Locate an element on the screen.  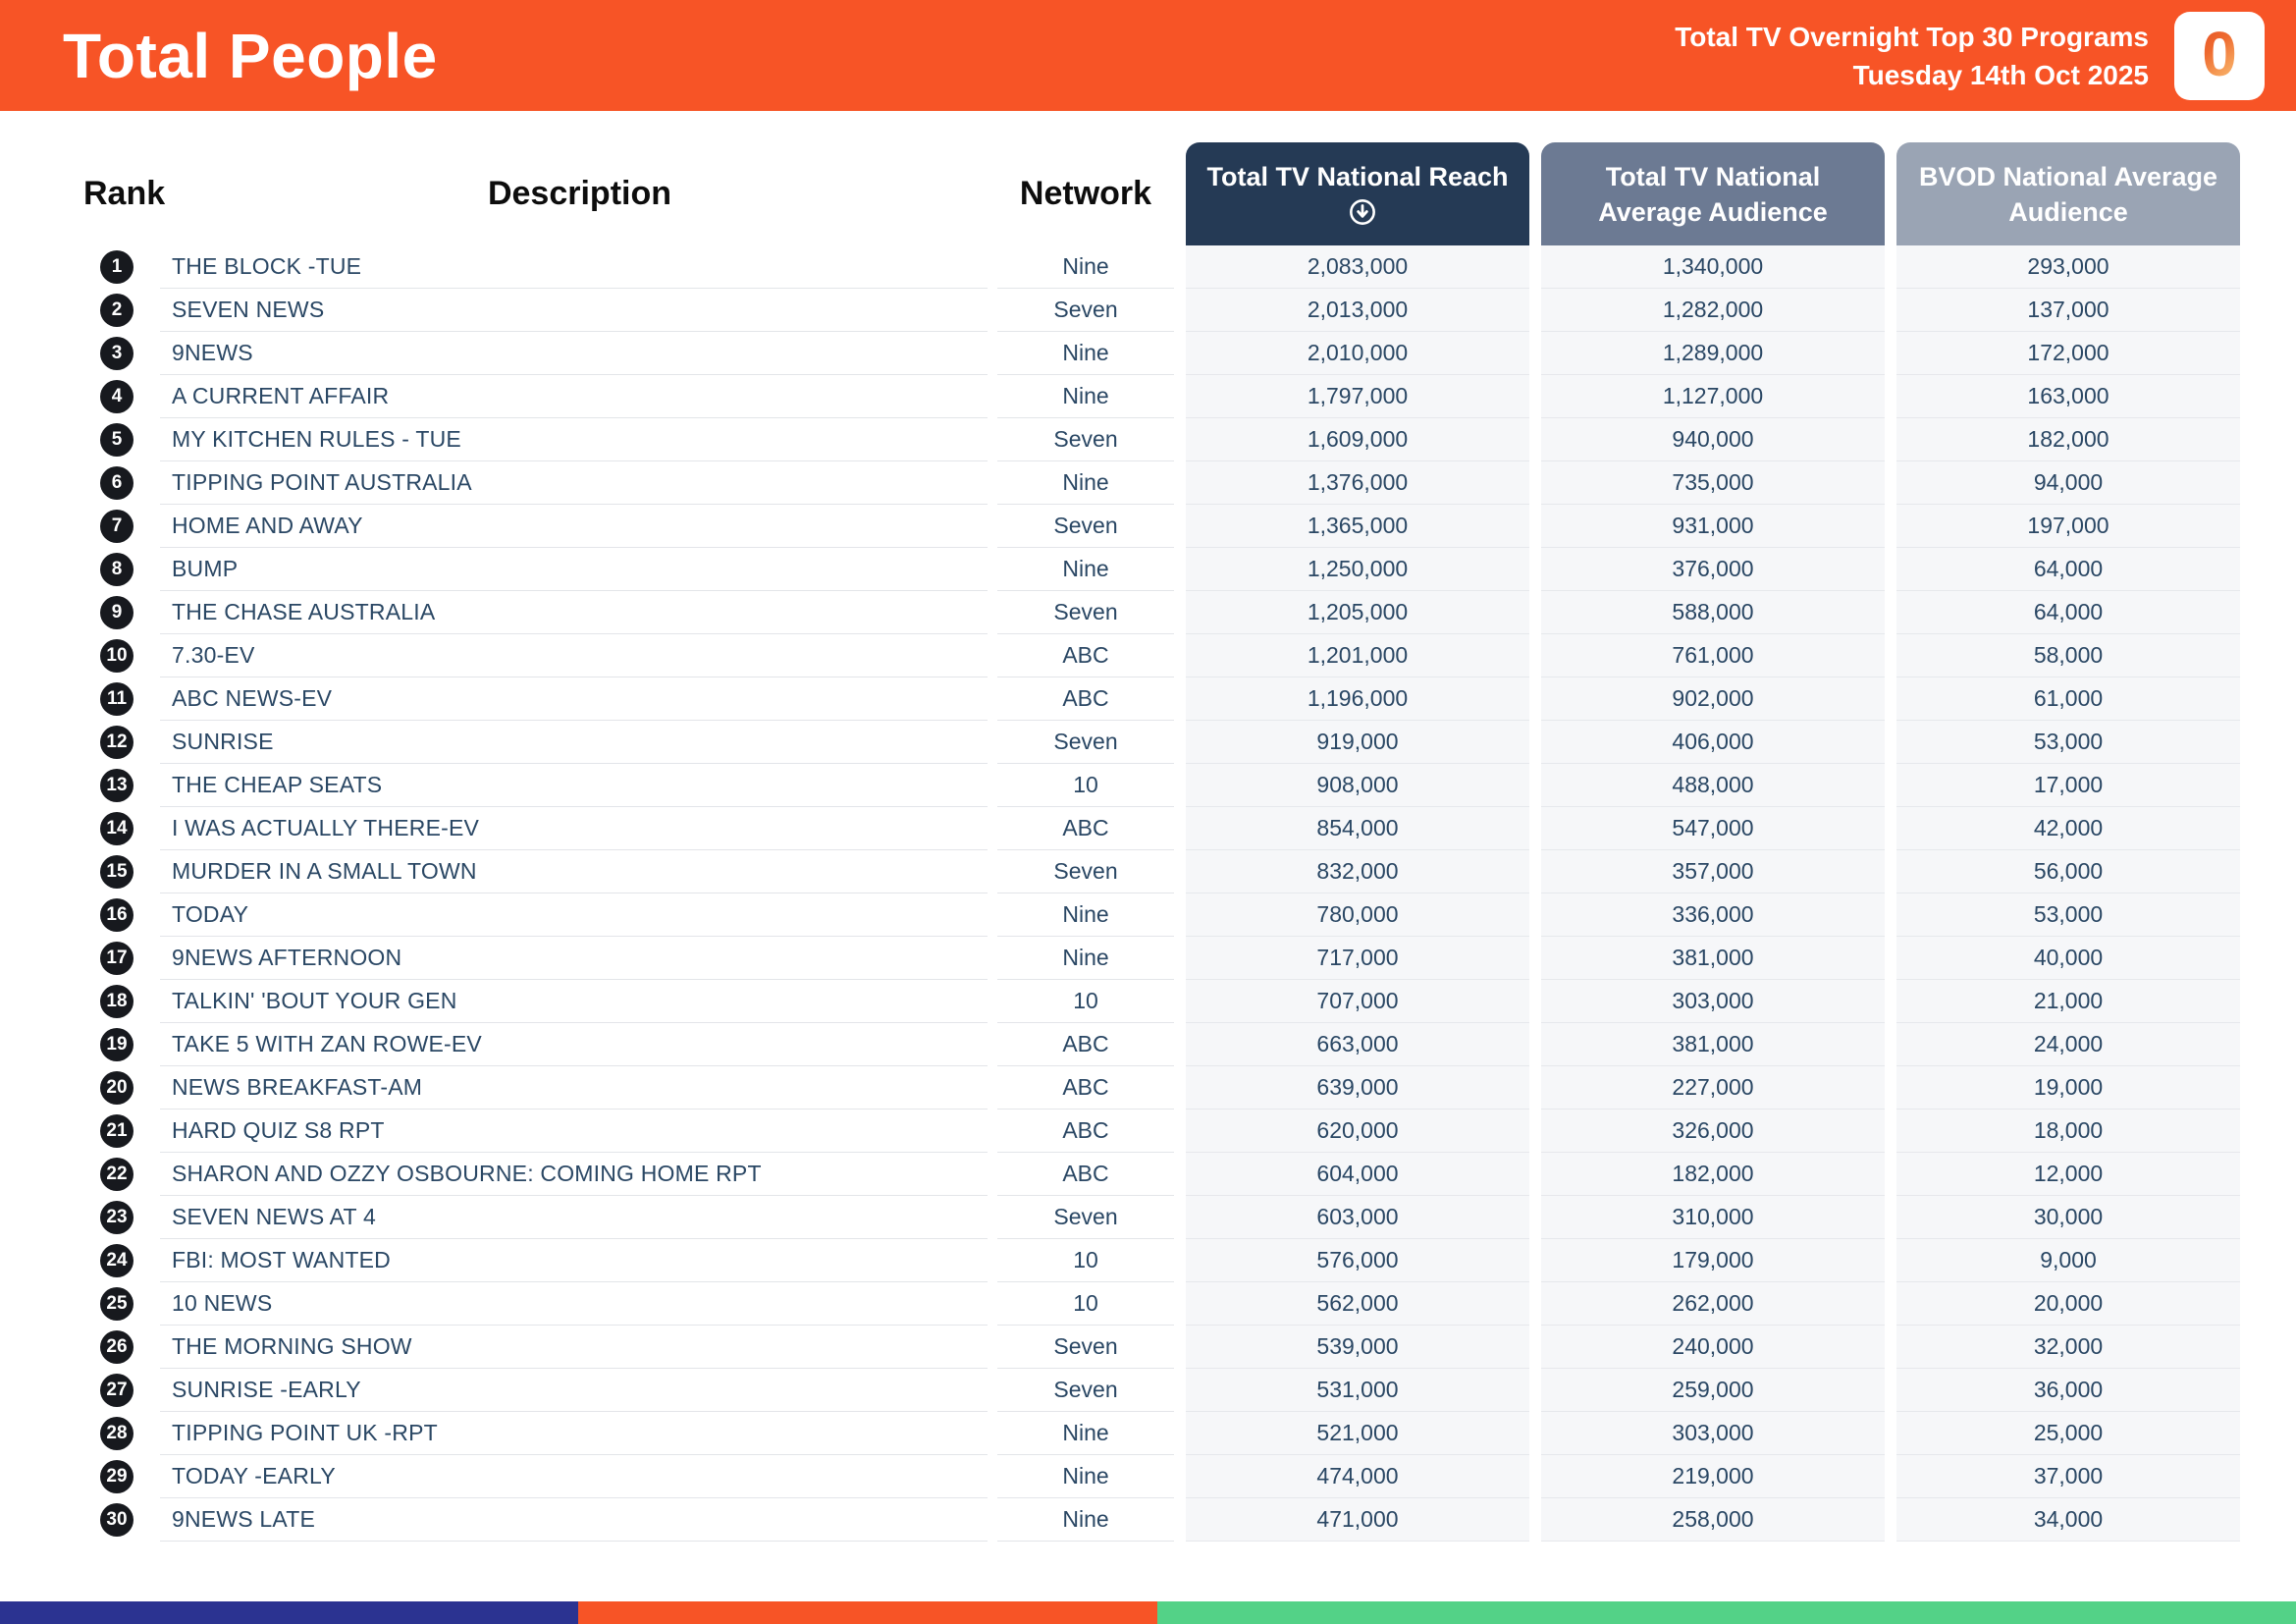
avg-audience-value: 735,000 is located at coordinates (1713, 482).